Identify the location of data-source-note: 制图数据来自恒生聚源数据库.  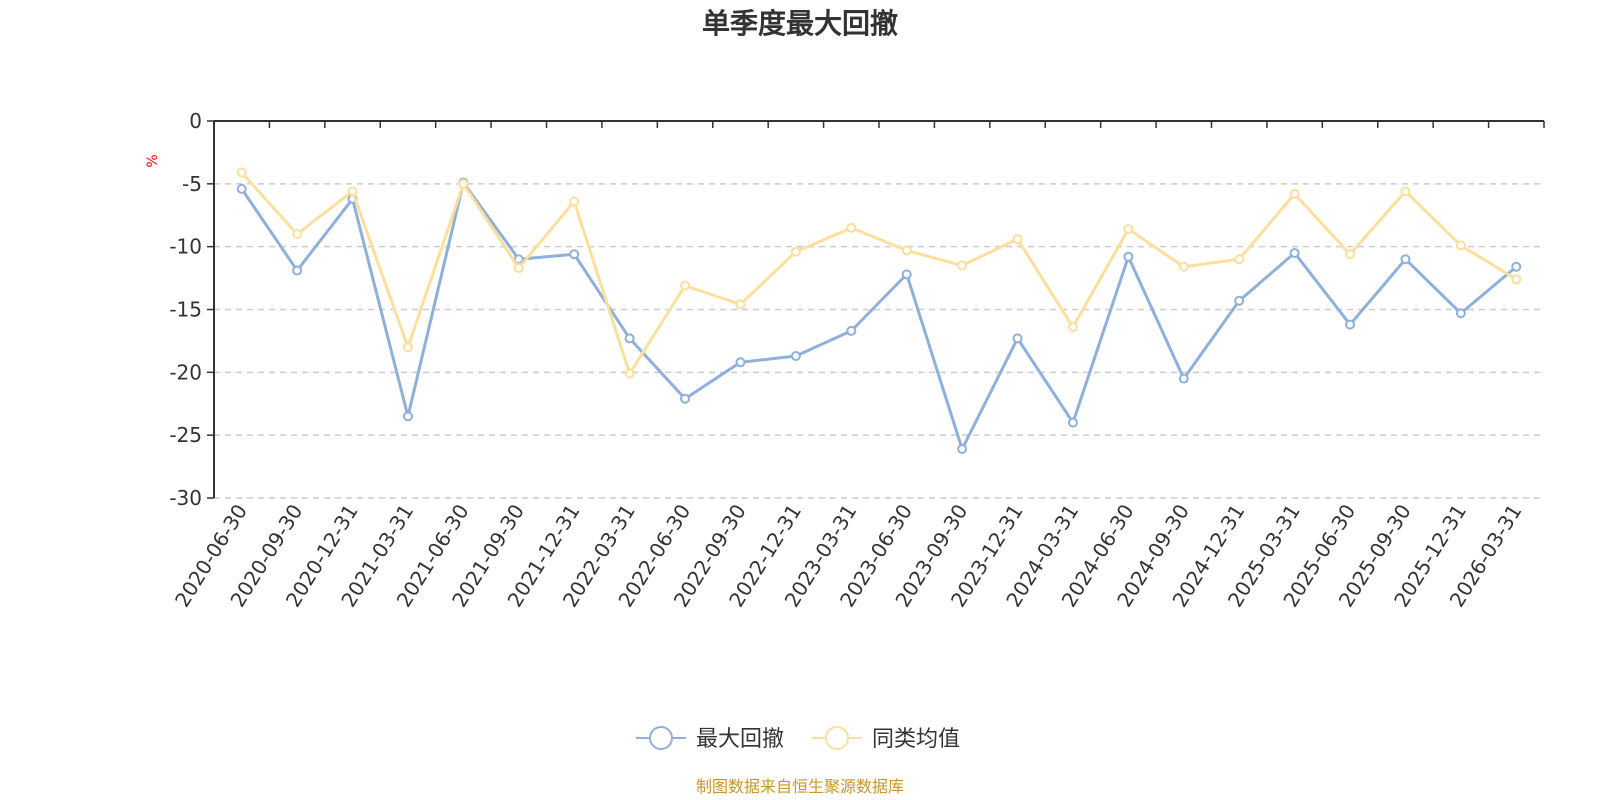
(800, 786).